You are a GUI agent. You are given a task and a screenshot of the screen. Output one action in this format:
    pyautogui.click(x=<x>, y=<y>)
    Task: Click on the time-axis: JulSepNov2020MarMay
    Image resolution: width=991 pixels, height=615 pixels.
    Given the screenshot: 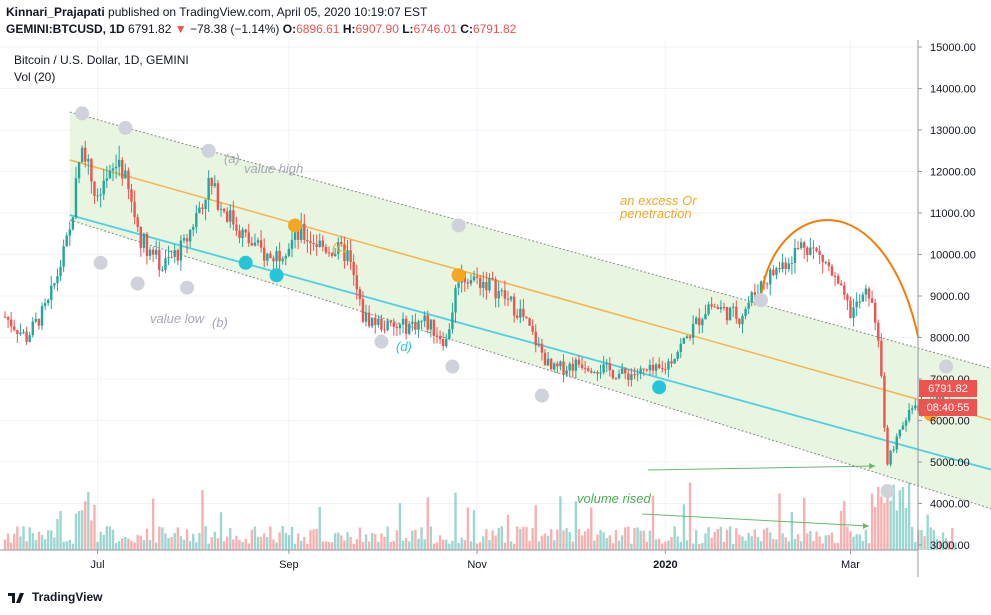 What is the action you would take?
    pyautogui.click(x=541, y=560)
    